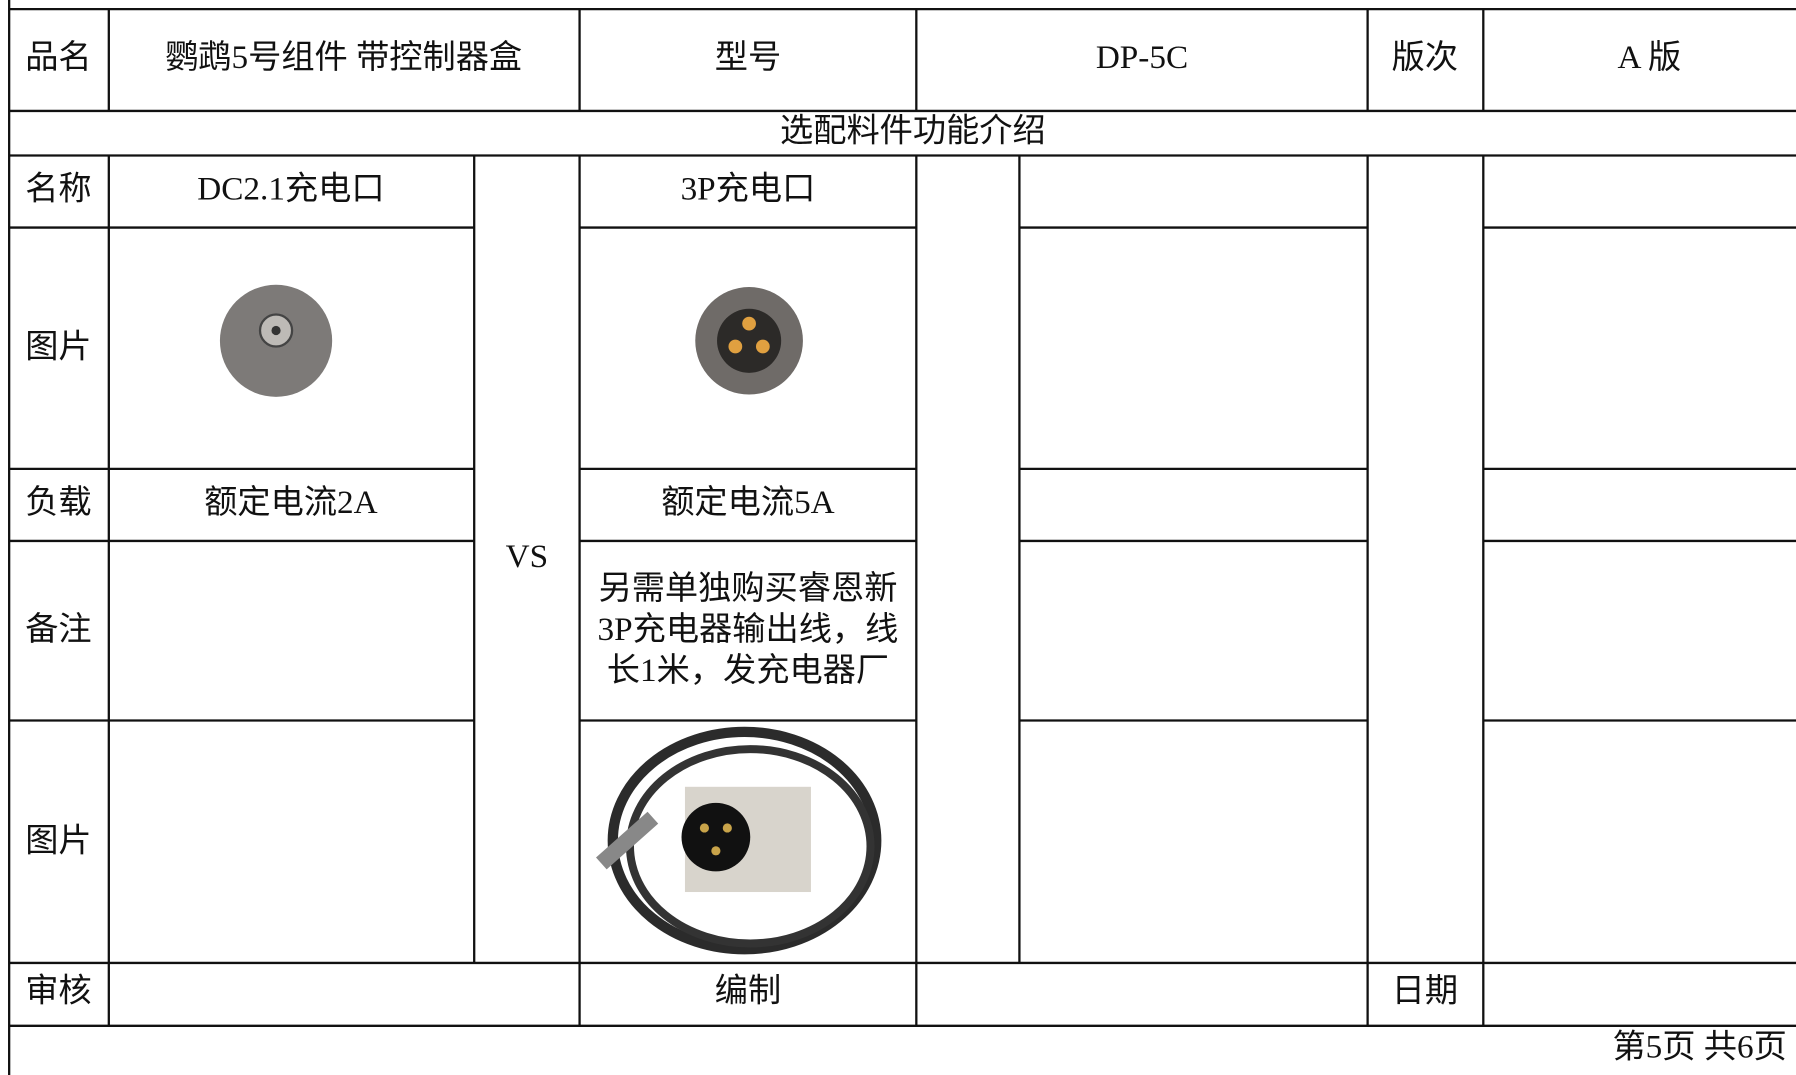  What do you see at coordinates (527, 556) in the screenshot?
I see `vs-label: VS` at bounding box center [527, 556].